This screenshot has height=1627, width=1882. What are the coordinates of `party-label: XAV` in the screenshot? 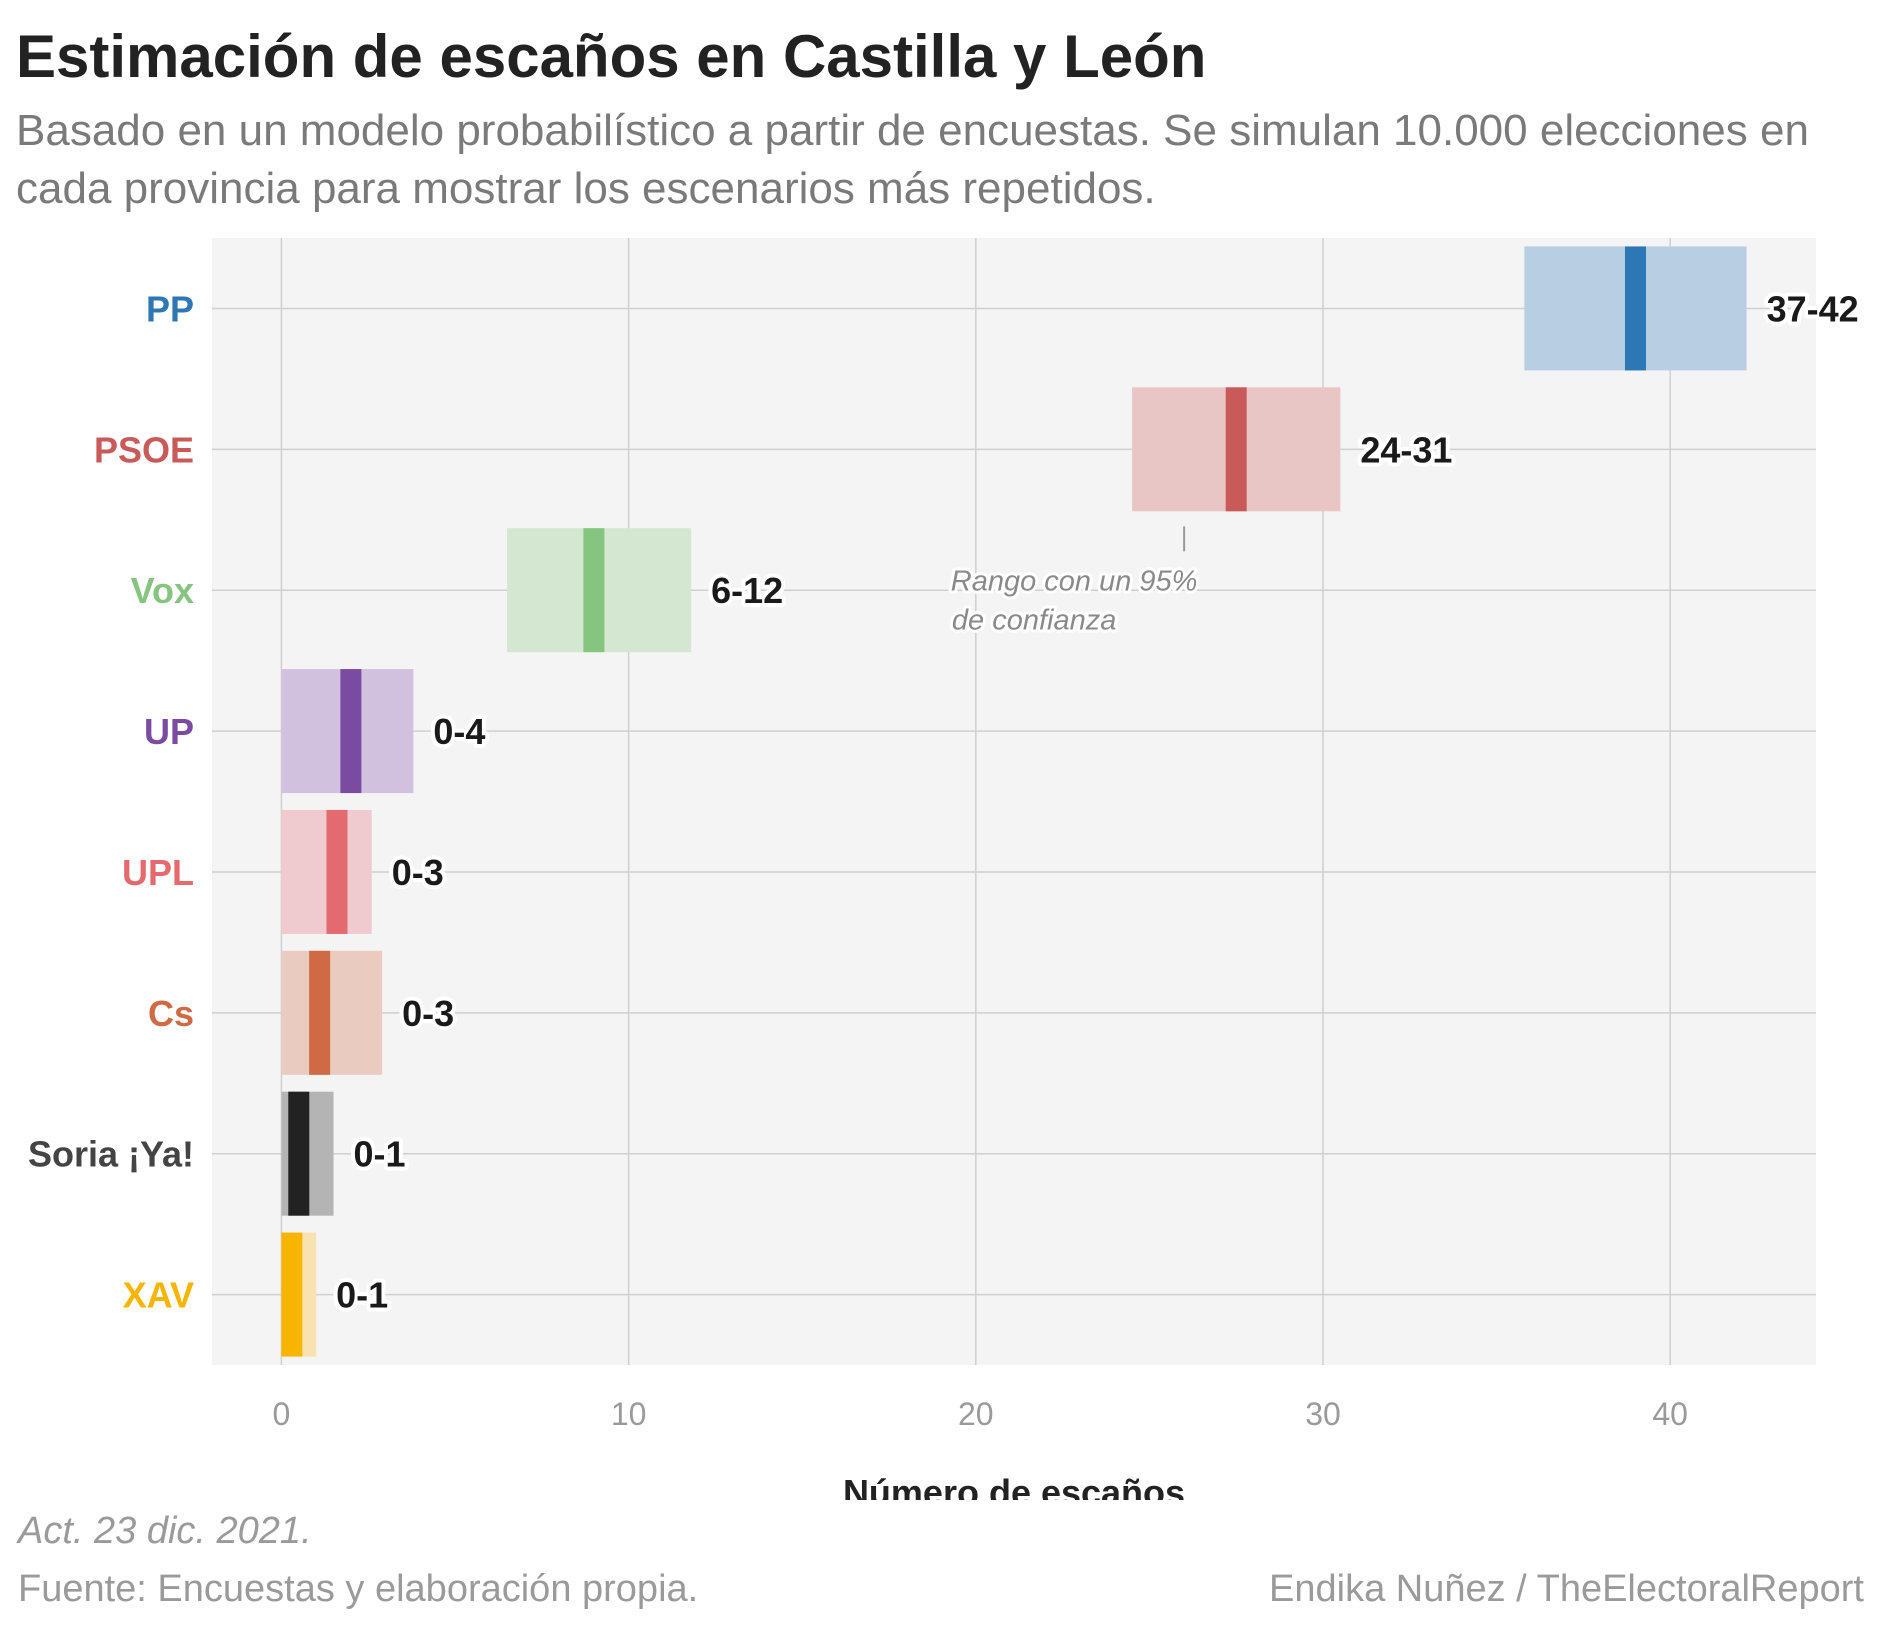 It's located at (158, 1295).